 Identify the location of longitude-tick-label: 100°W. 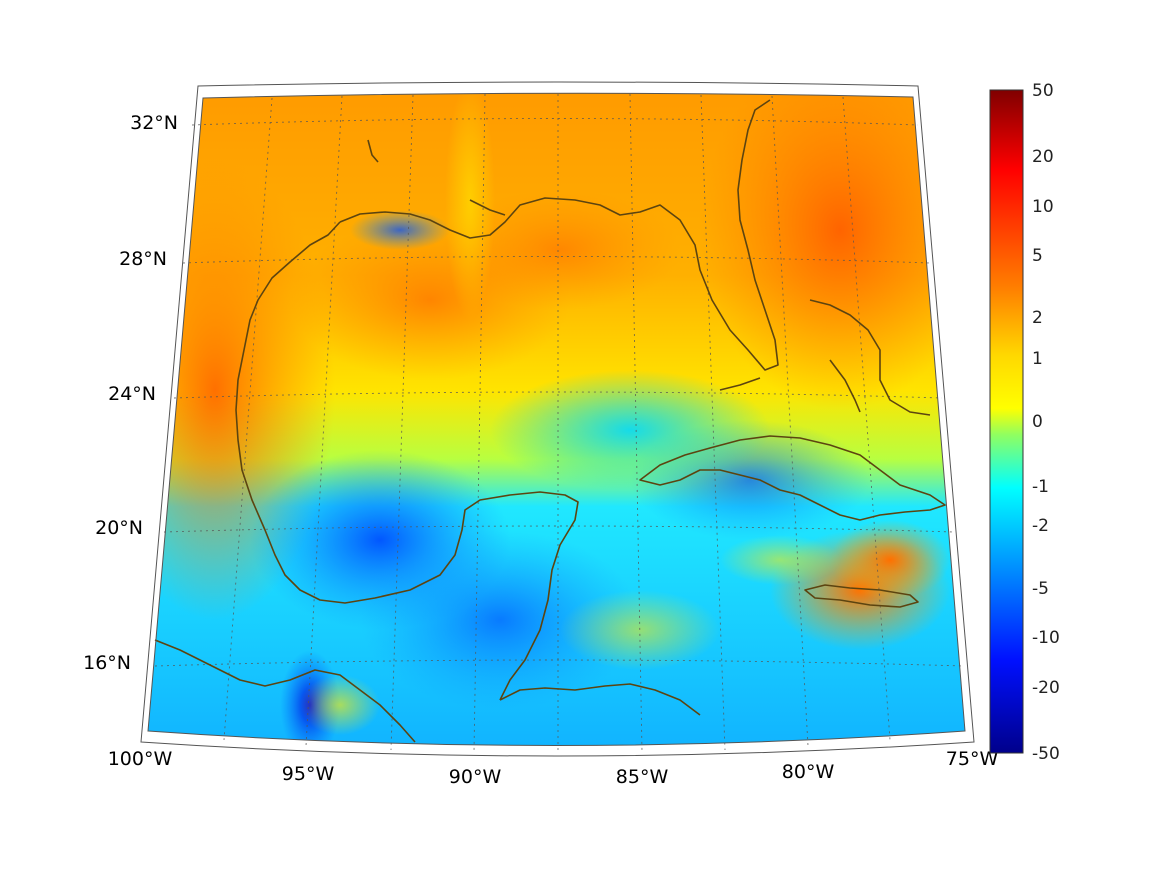
(140, 759).